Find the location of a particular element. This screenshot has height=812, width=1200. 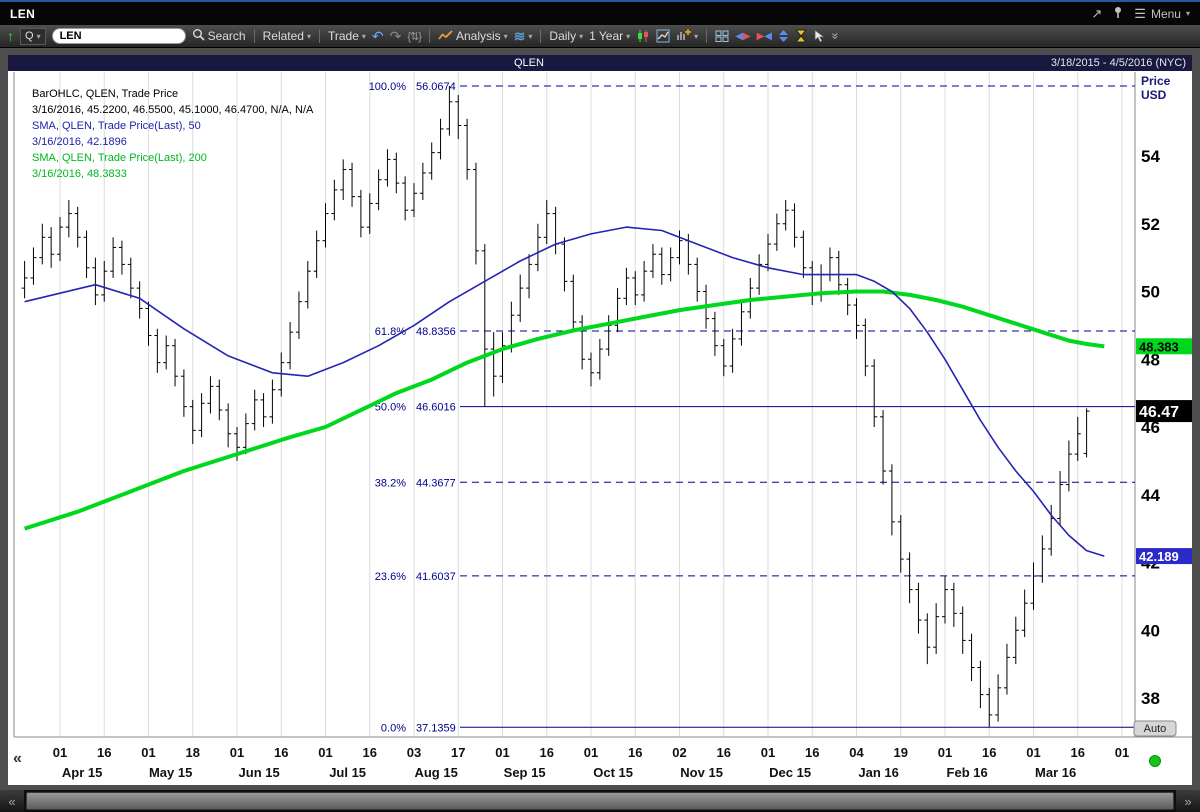

symbol-type-dropdown: Q ▾ is located at coordinates (33, 36).